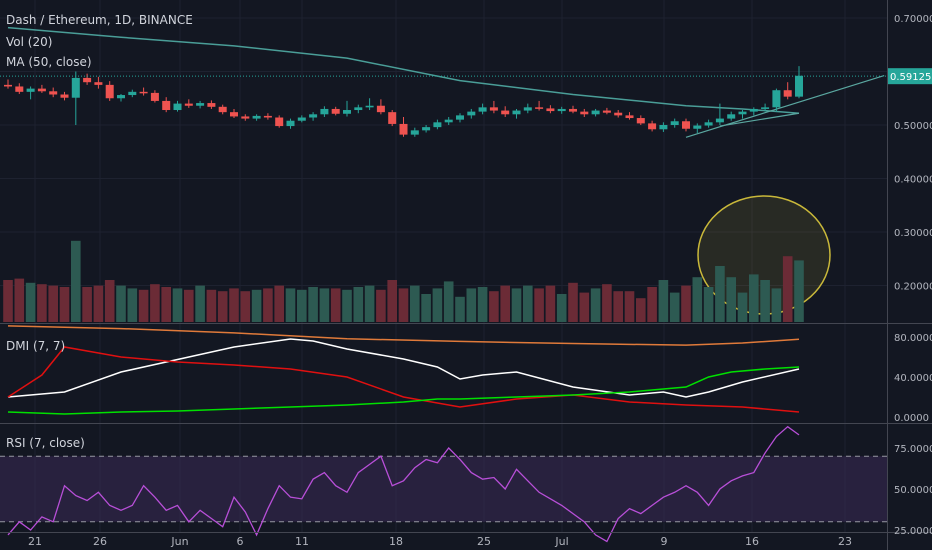  I want to click on price-tick-label: 0.30000, so click(913, 233).